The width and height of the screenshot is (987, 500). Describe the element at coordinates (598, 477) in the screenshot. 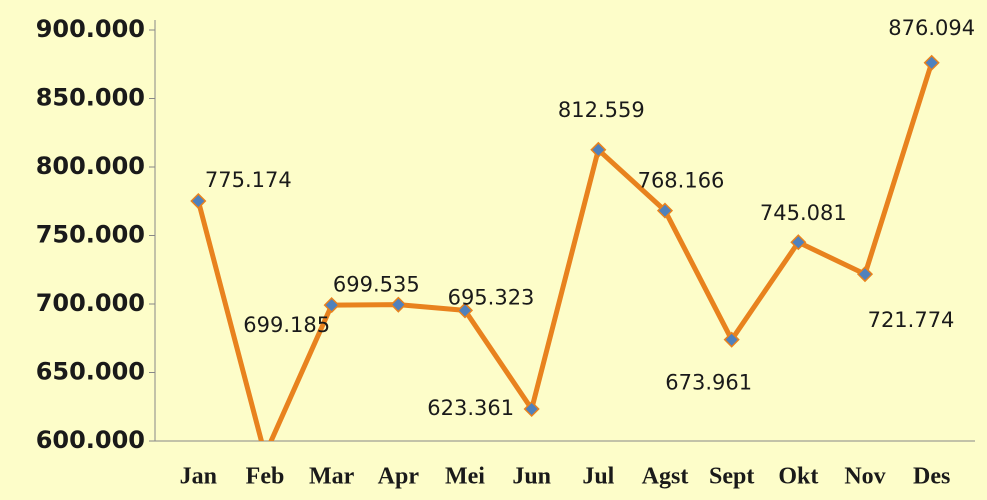

I see `x-tick-label: Jul` at that location.